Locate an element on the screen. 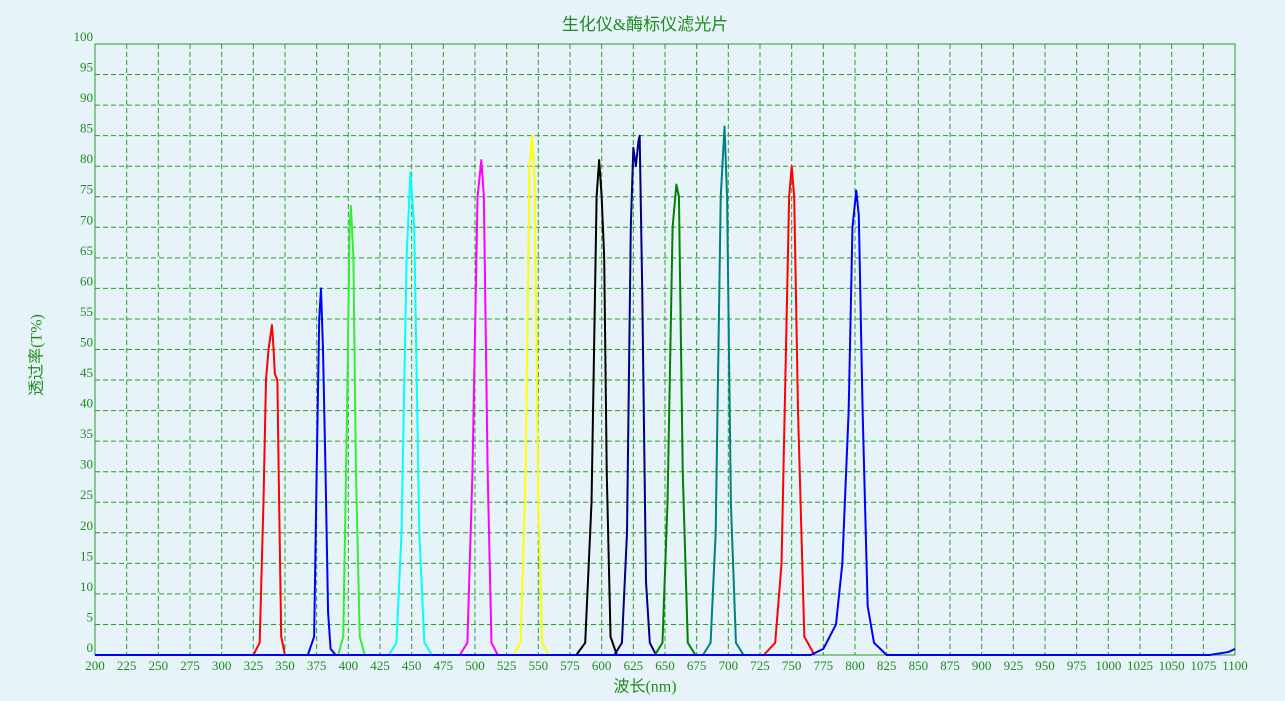  x-tick-label: 625 is located at coordinates (634, 665).